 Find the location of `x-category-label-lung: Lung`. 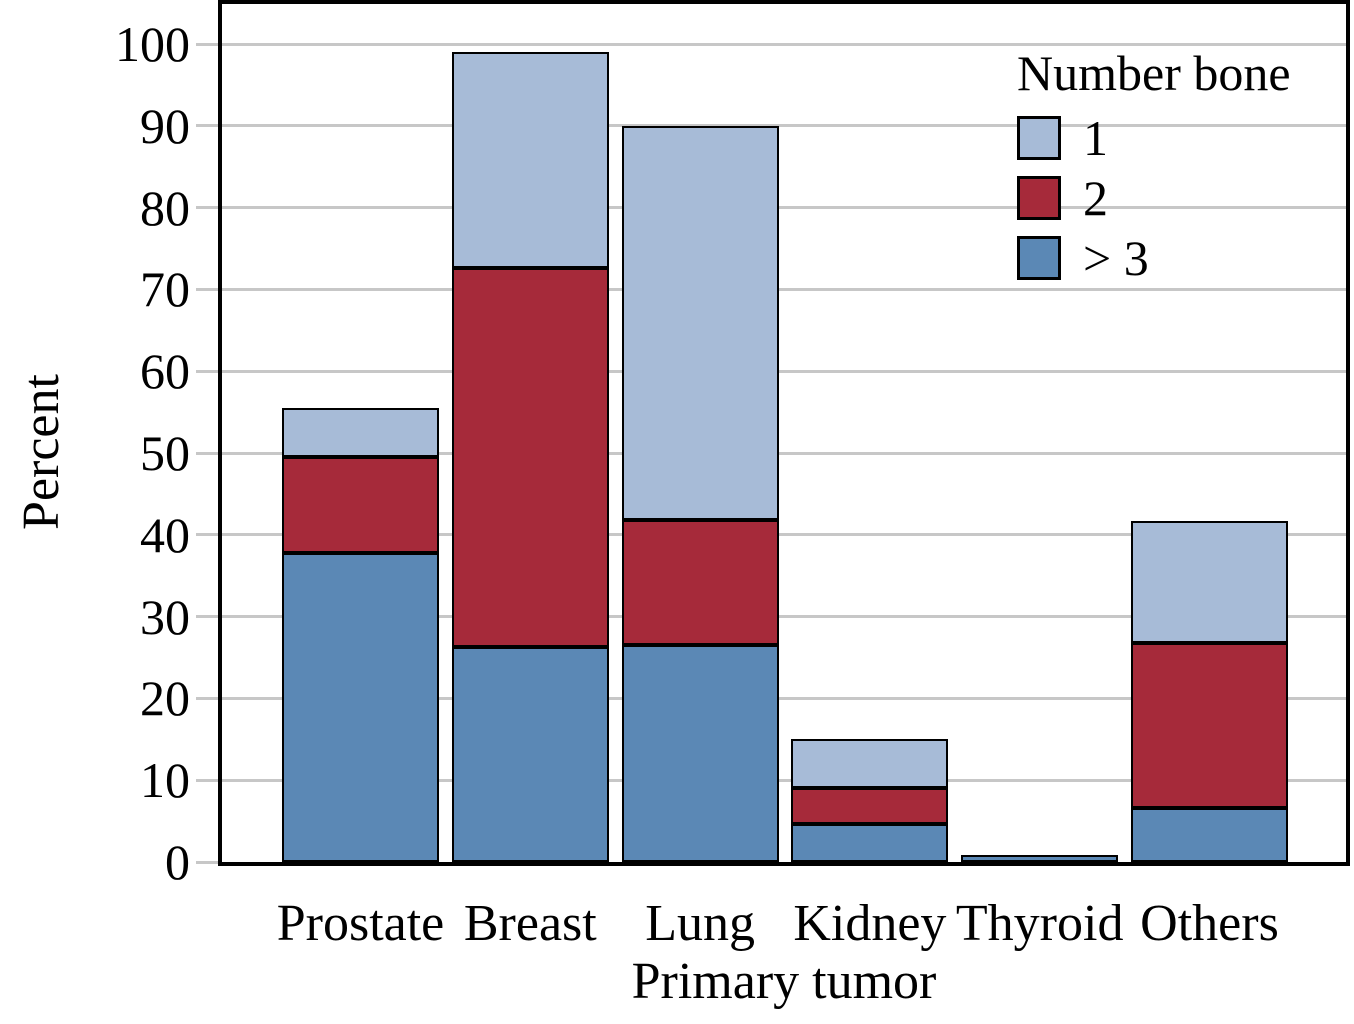

x-category-label-lung: Lung is located at coordinates (700, 923).